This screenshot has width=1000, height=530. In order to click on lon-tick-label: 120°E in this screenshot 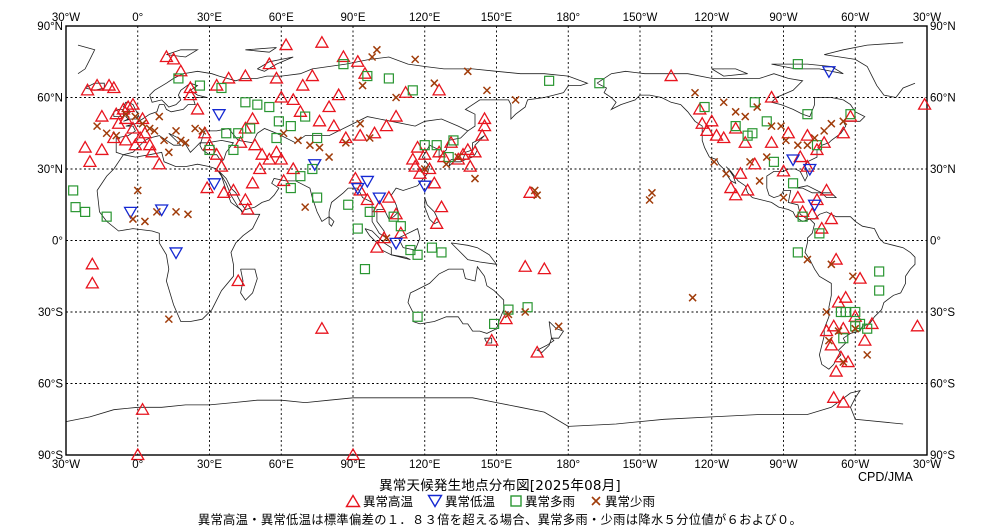, I will do `click(425, 18)`.